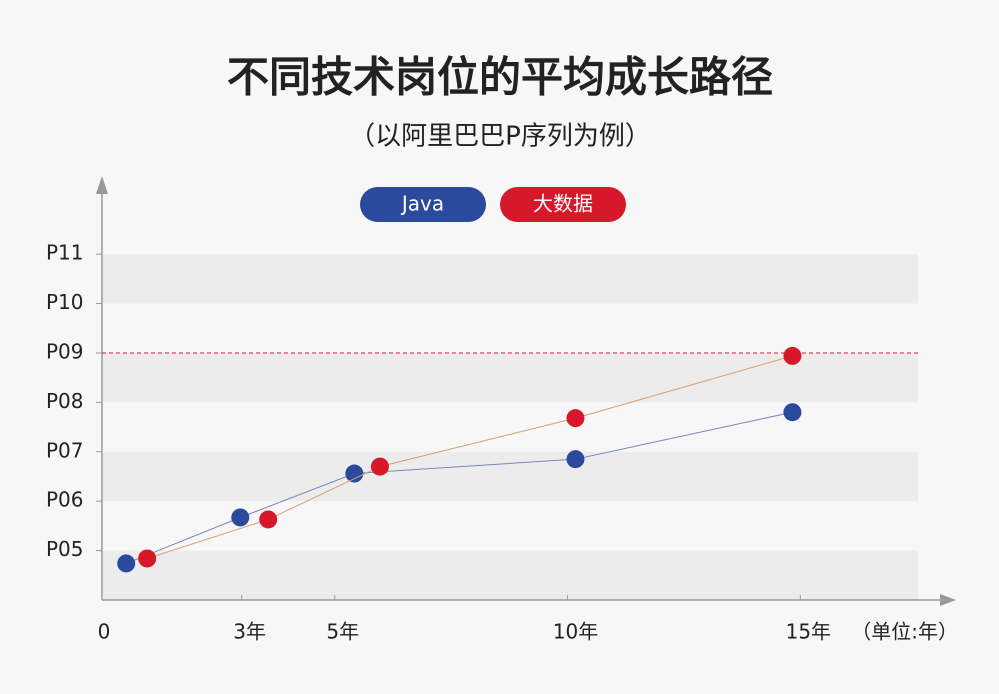  What do you see at coordinates (65, 450) in the screenshot?
I see `y-tick-label: P07` at bounding box center [65, 450].